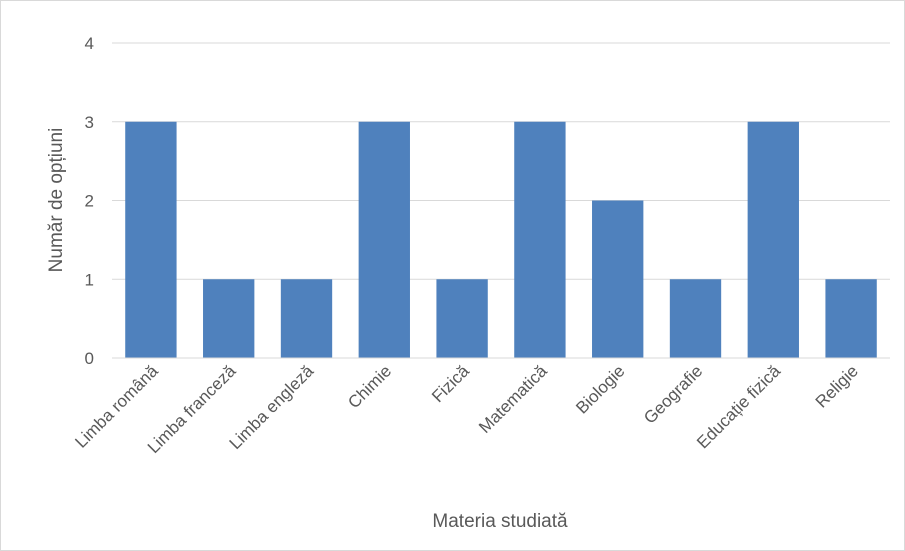 The width and height of the screenshot is (905, 551). I want to click on x-tick-label-6: Biologie, so click(600, 389).